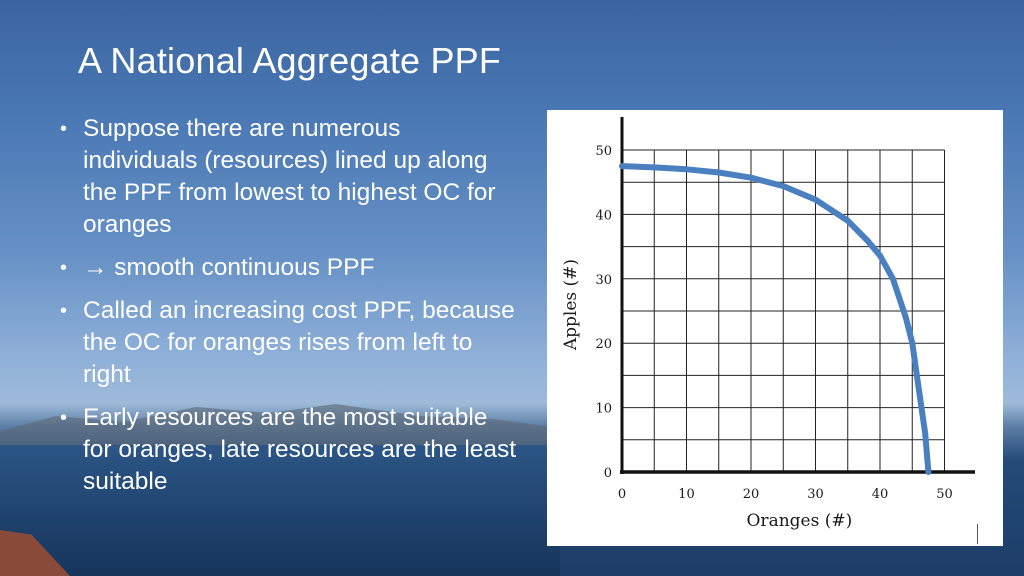 The width and height of the screenshot is (1024, 576). What do you see at coordinates (800, 521) in the screenshot?
I see `x-axis-title: Oranges (#)` at bounding box center [800, 521].